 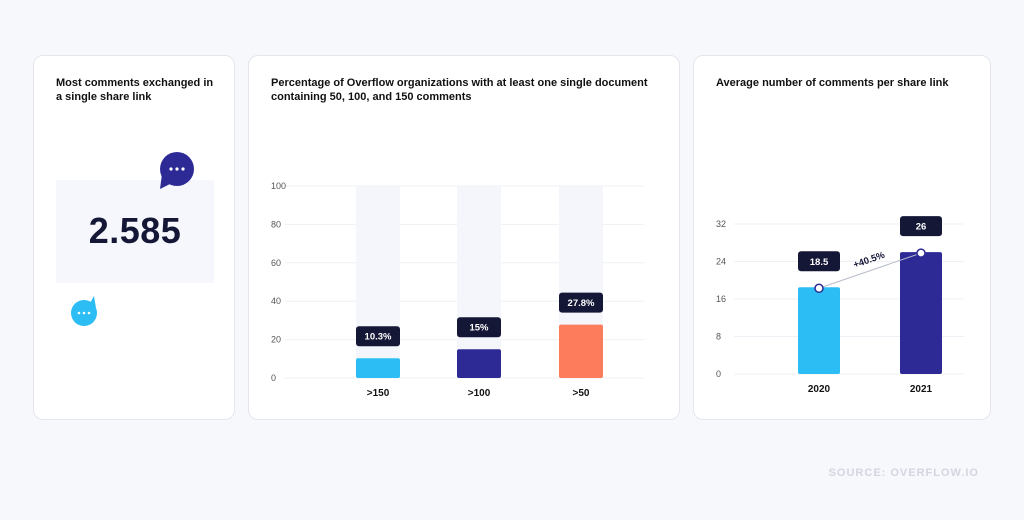 I want to click on y-tick-label: 16, so click(x=721, y=299).